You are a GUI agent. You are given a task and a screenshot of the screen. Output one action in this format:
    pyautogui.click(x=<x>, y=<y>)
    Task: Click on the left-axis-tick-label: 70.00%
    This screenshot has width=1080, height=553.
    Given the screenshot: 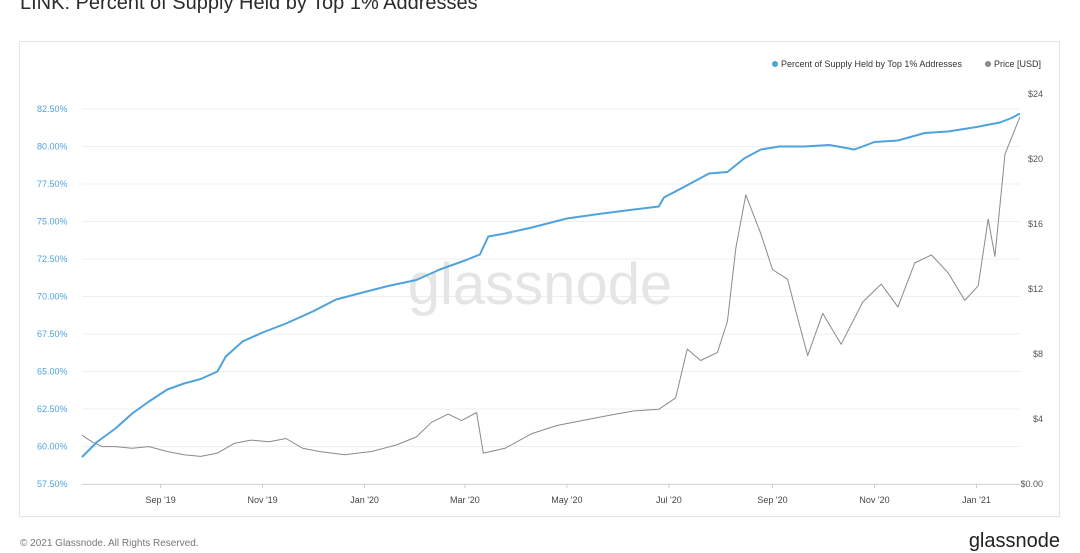 What is the action you would take?
    pyautogui.click(x=52, y=297)
    